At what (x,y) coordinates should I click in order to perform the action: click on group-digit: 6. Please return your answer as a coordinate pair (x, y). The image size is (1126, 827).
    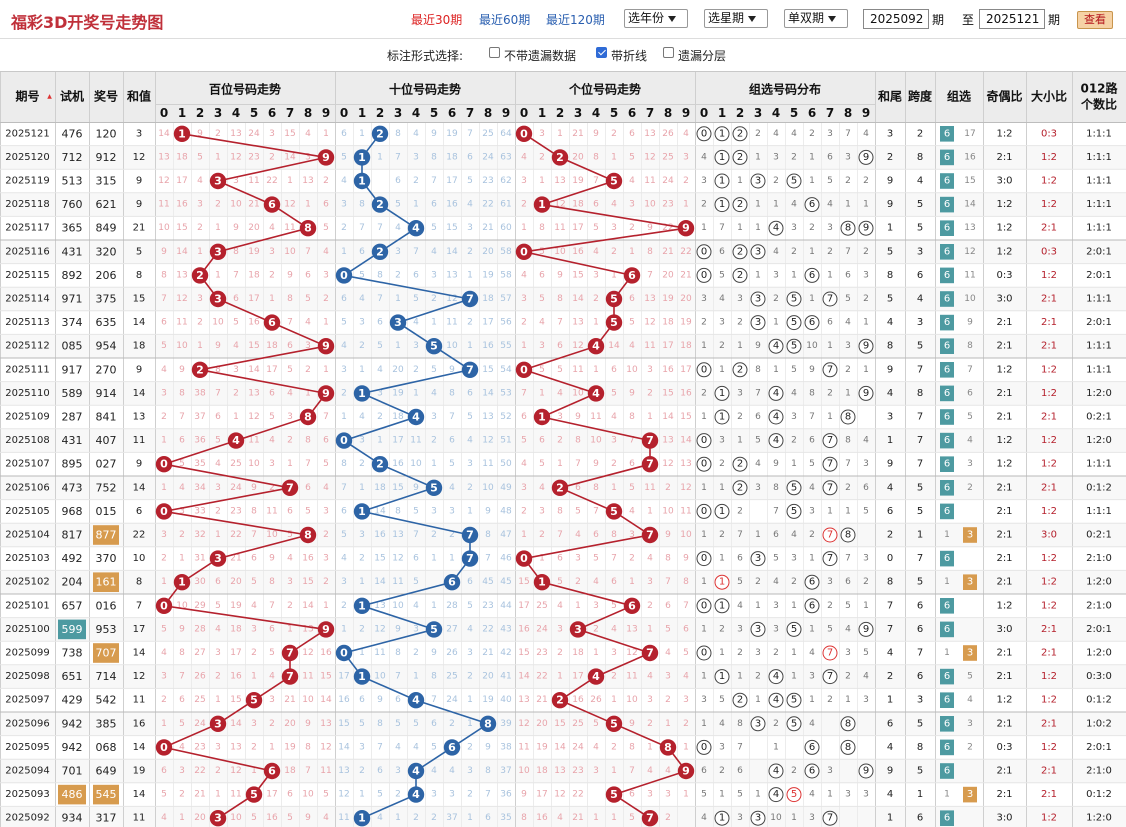
    Looking at the image, I should click on (812, 605).